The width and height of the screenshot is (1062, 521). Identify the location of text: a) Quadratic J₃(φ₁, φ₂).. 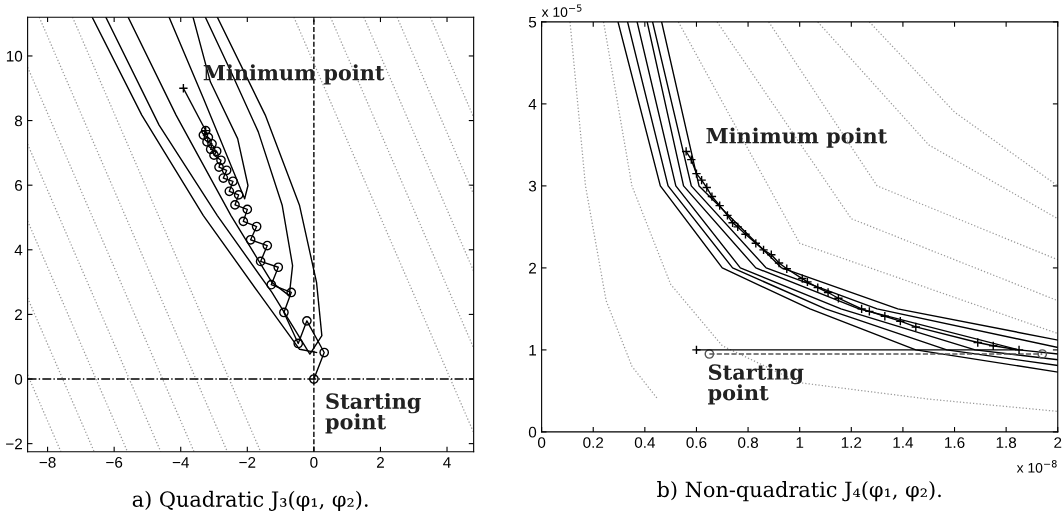
(250, 500).